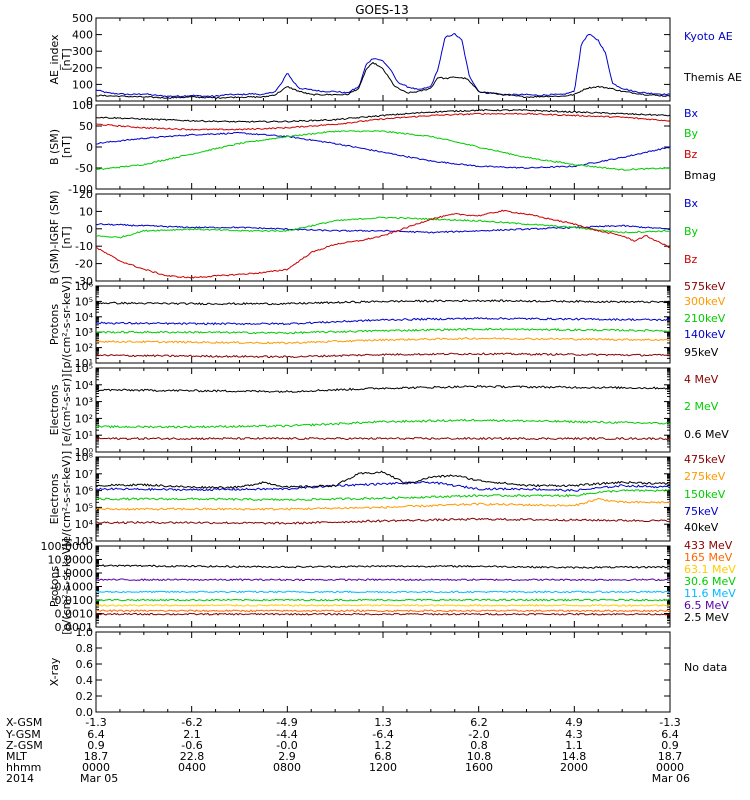 This screenshot has height=800, width=750. Describe the element at coordinates (574, 756) in the screenshot. I see `footer-value: 14.8` at that location.